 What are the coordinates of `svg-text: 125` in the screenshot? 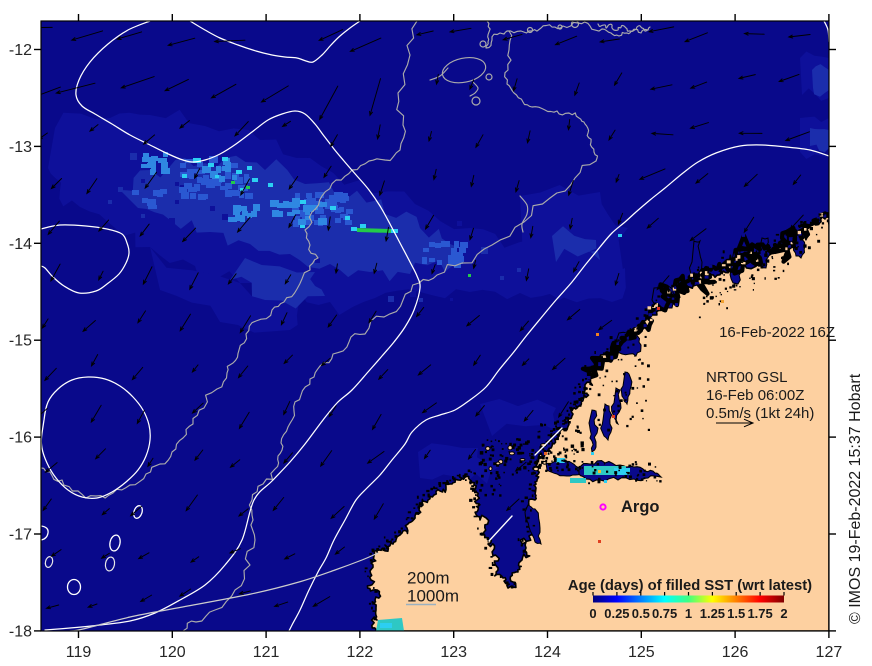 It's located at (641, 652).